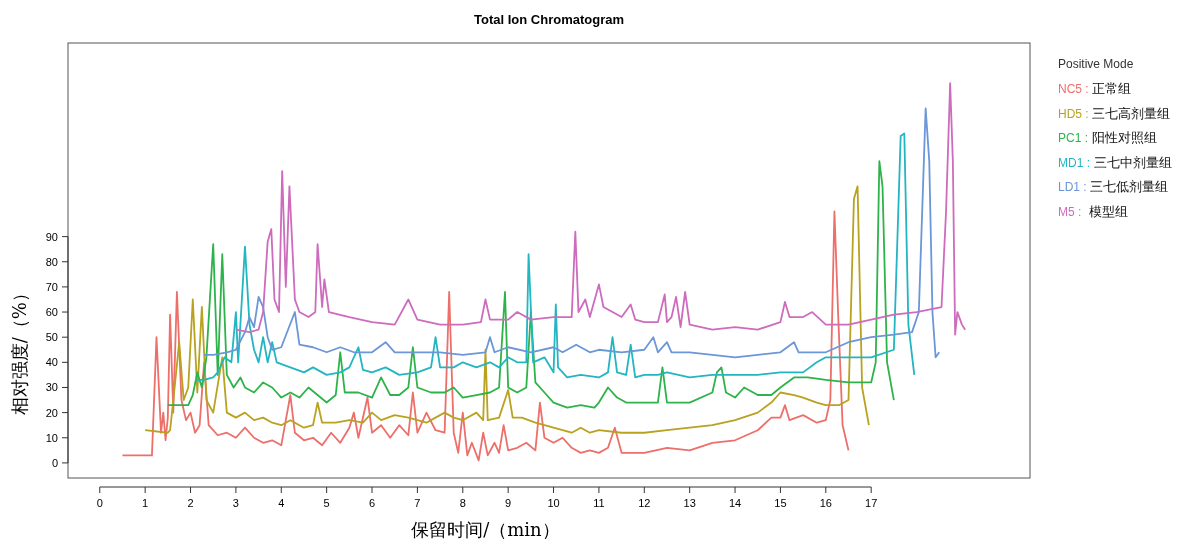  What do you see at coordinates (825, 503) in the screenshot?
I see `x-tick-label: 16` at bounding box center [825, 503].